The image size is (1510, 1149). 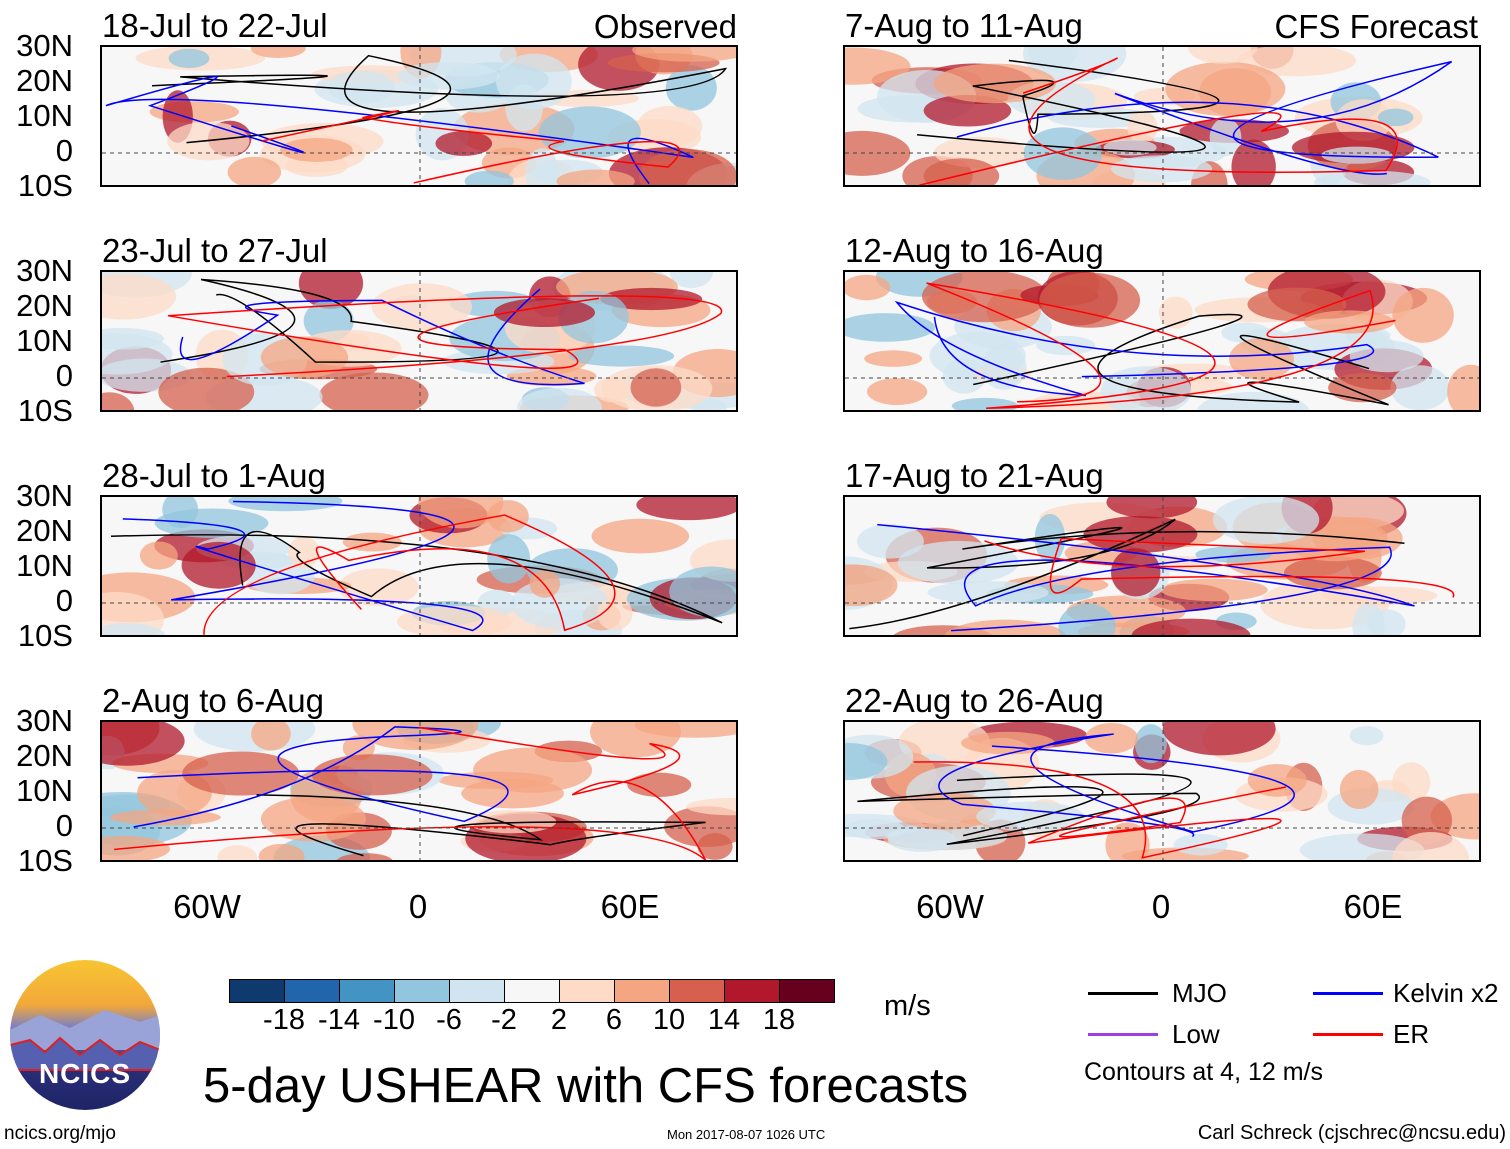 I want to click on lat-label: 10N, so click(x=44, y=565).